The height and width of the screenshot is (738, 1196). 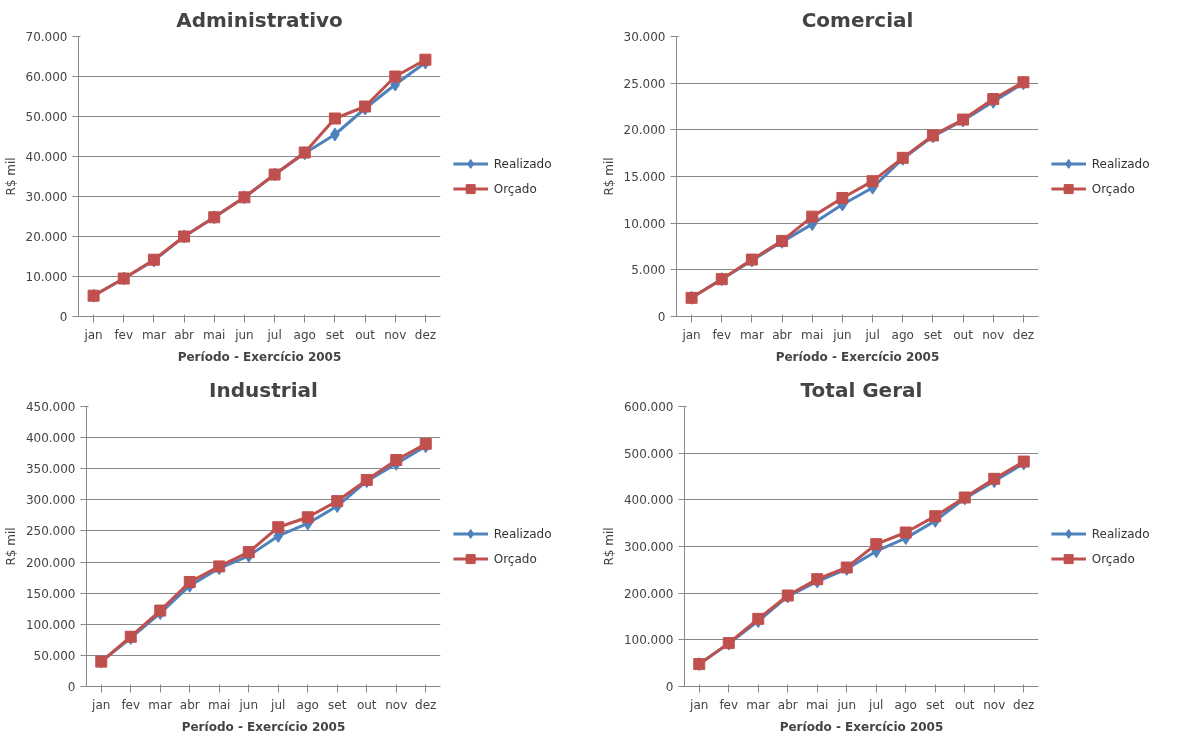 I want to click on y-tick-label: 30.000, so click(x=46, y=197).